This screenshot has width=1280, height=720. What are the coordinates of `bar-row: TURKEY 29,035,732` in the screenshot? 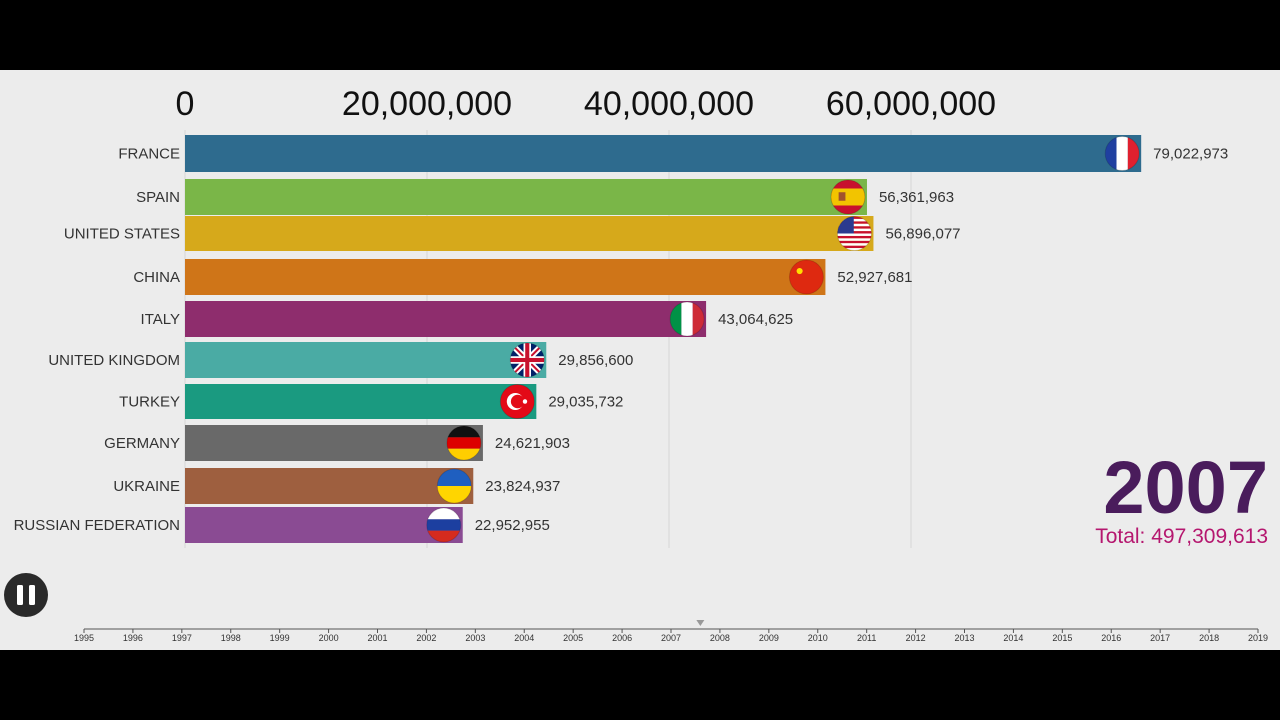 It's located at (371, 401).